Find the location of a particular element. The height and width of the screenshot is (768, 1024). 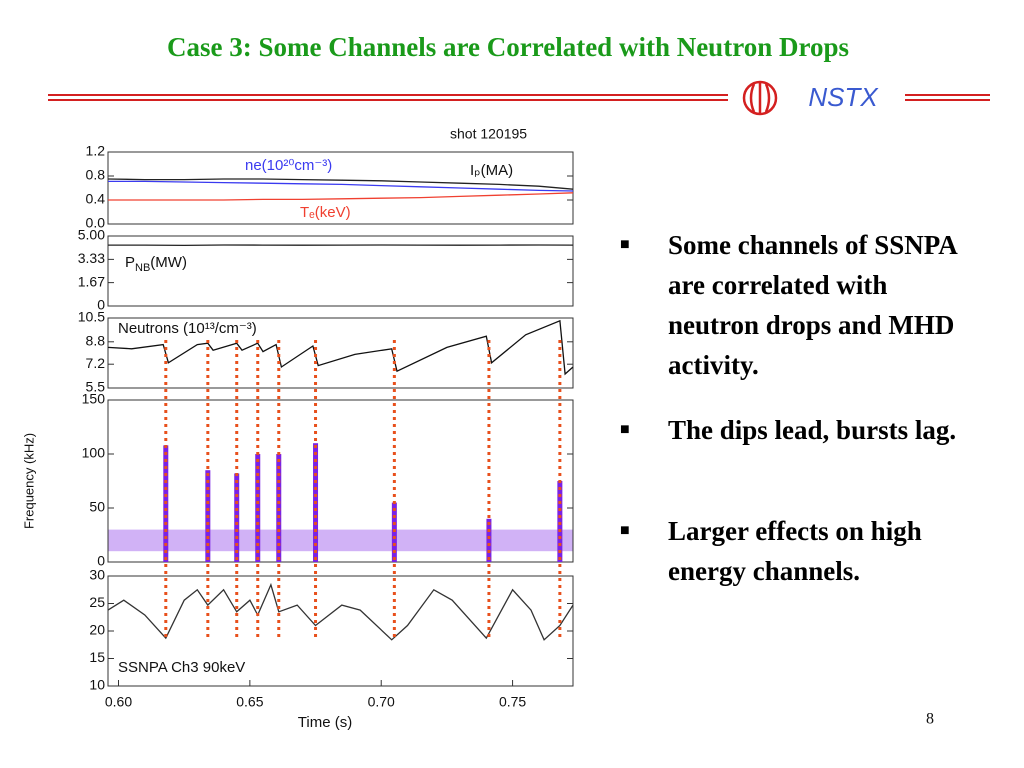

y-tick-label: 10.5 is located at coordinates (91, 317).